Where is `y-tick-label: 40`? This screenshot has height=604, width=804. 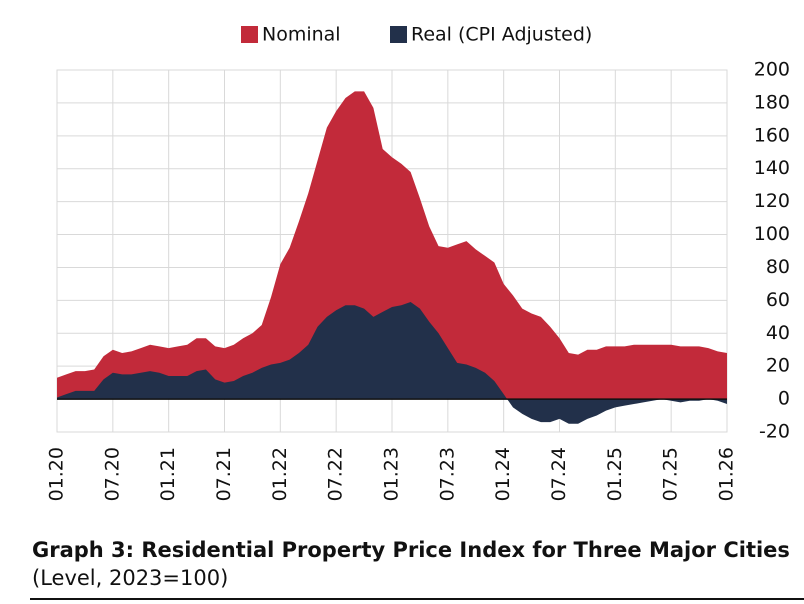
y-tick-label: 40 is located at coordinates (778, 333).